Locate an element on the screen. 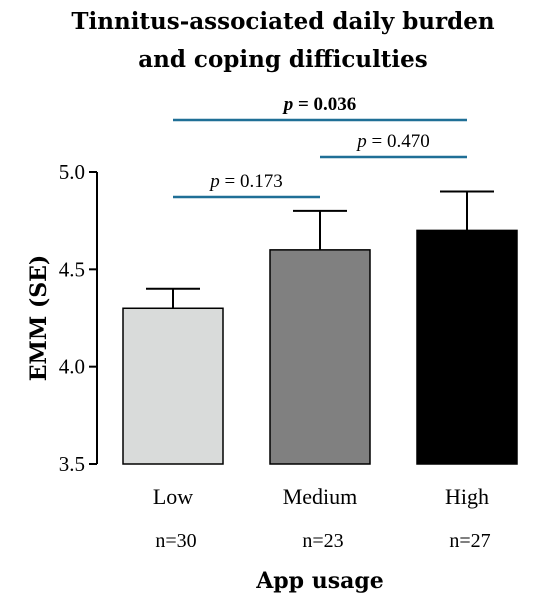  y-tick-label: 4.0 is located at coordinates (72, 367).